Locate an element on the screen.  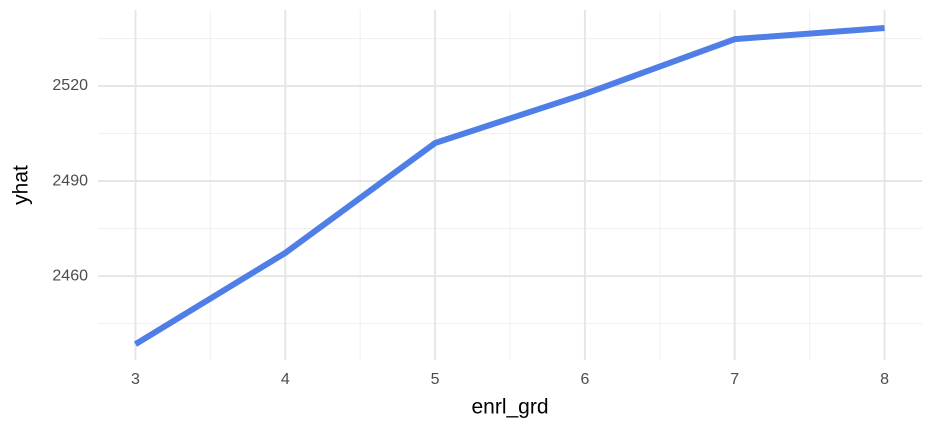
x-tick-label: 5 is located at coordinates (435, 379).